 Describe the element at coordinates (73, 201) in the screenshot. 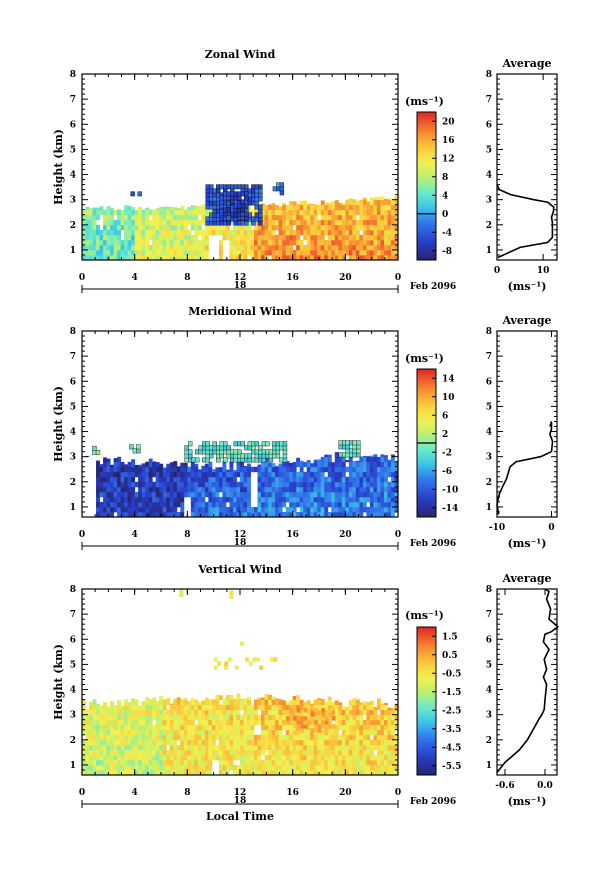

I see `y-tick-label: 3` at that location.